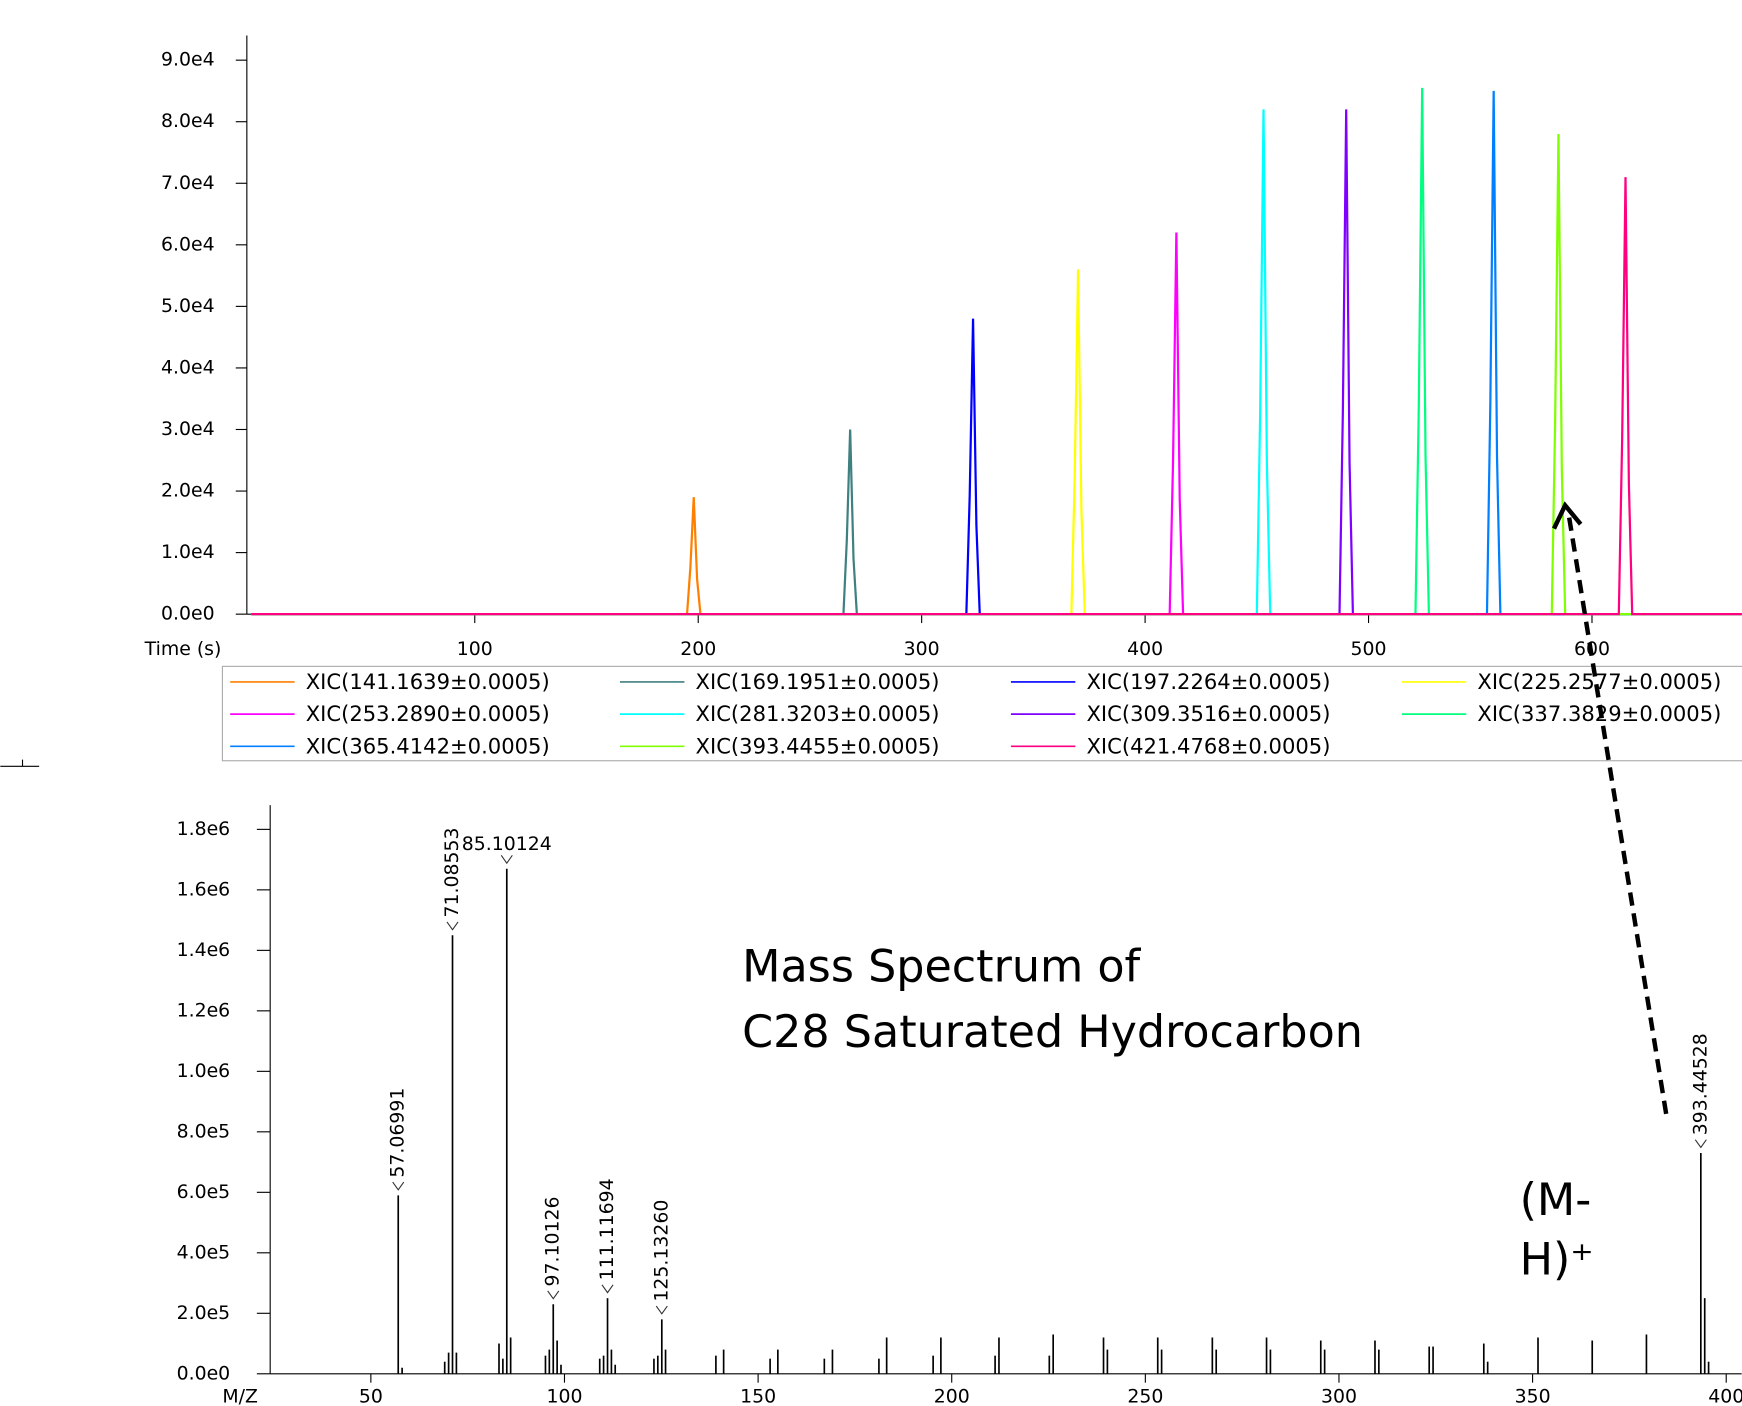  Describe the element at coordinates (20, 763) in the screenshot. I see `artifact` at that location.